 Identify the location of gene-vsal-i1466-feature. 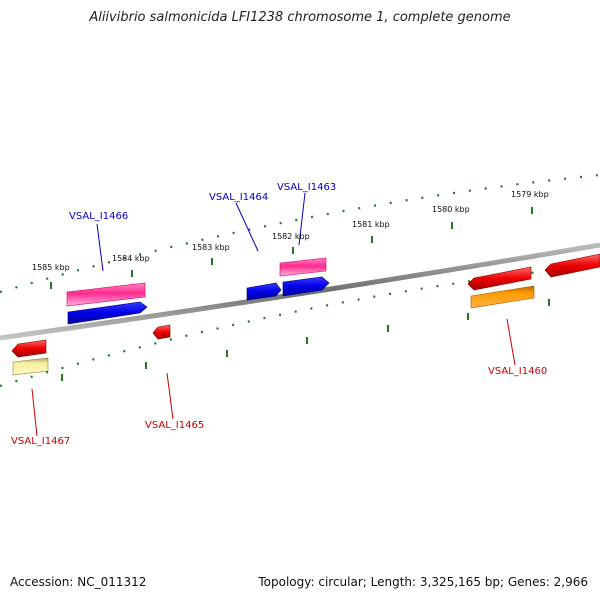
(106, 294).